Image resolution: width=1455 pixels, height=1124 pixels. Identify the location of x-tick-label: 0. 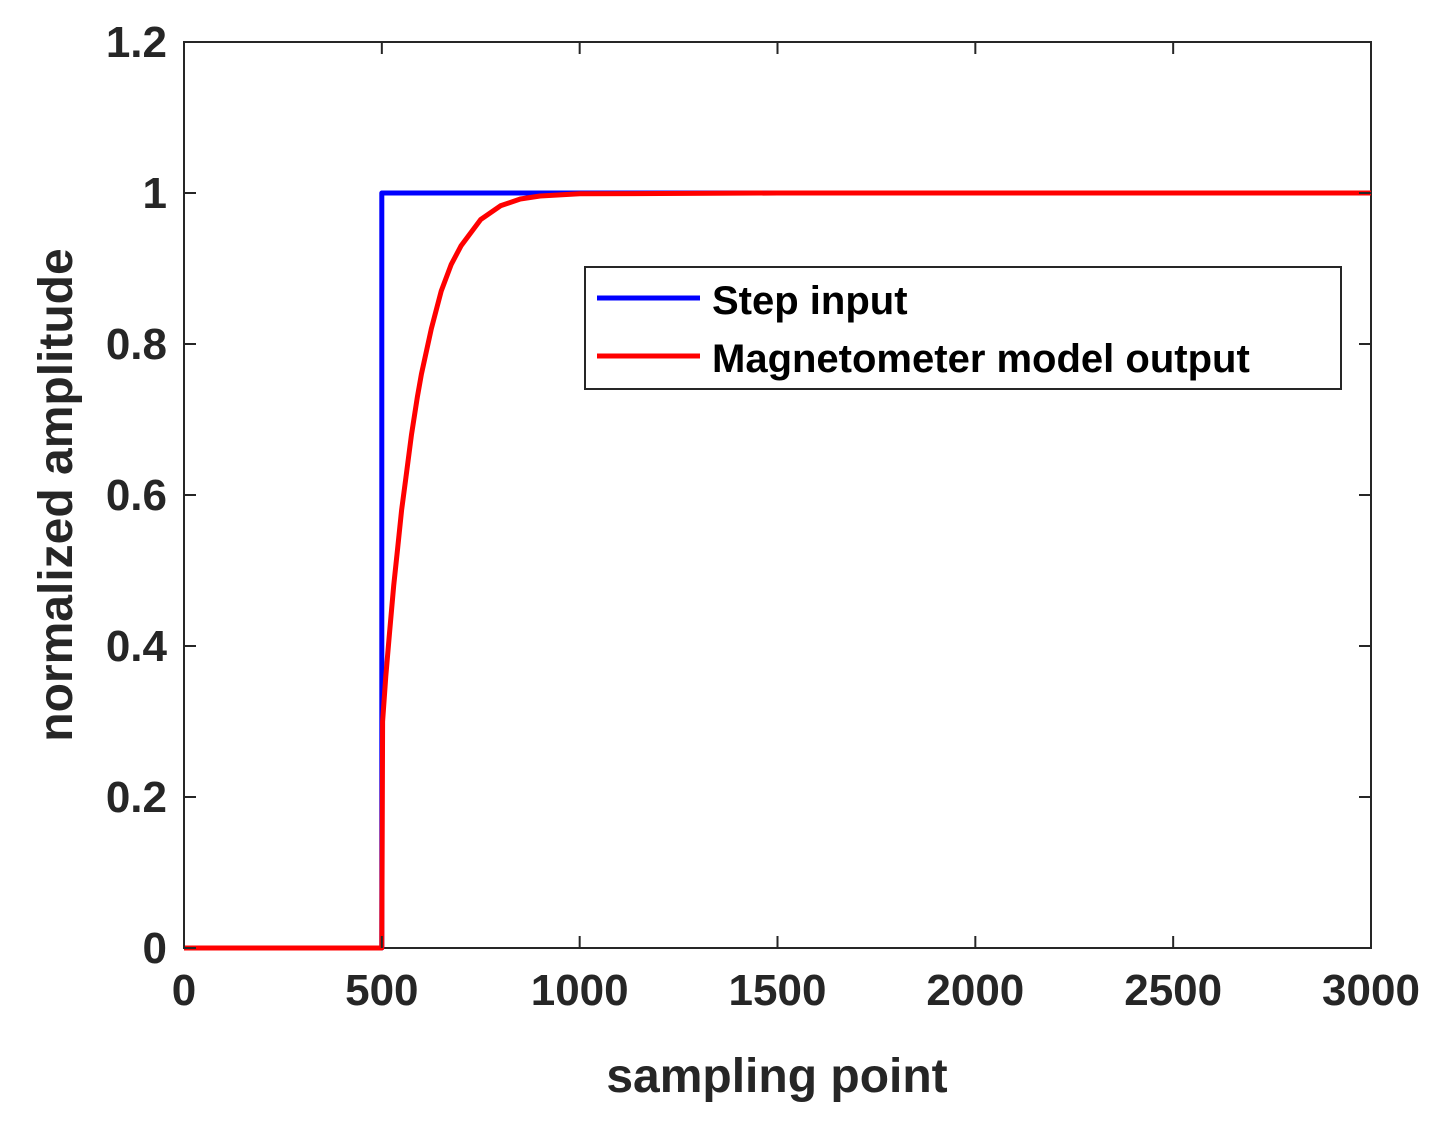
(184, 990).